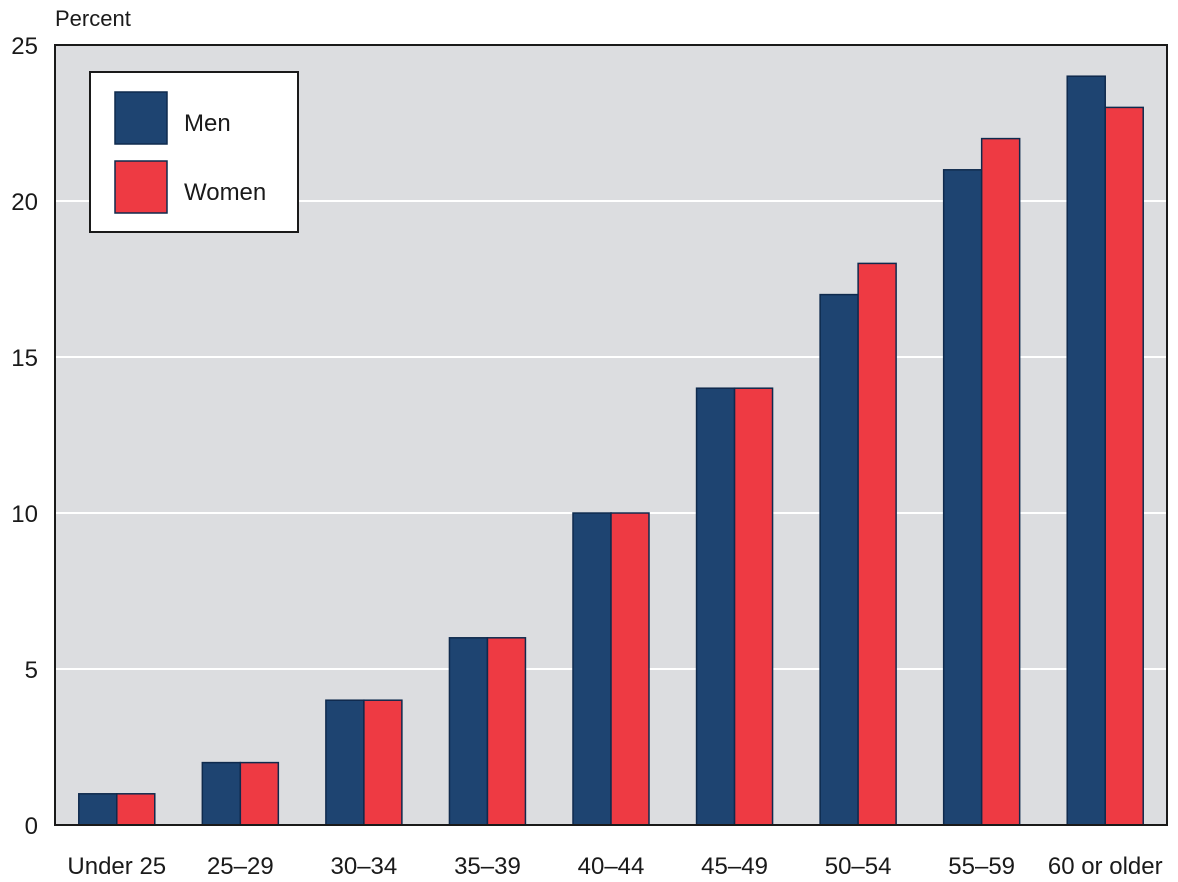 The width and height of the screenshot is (1178, 882). What do you see at coordinates (31, 826) in the screenshot?
I see `y-tick-label: 0` at bounding box center [31, 826].